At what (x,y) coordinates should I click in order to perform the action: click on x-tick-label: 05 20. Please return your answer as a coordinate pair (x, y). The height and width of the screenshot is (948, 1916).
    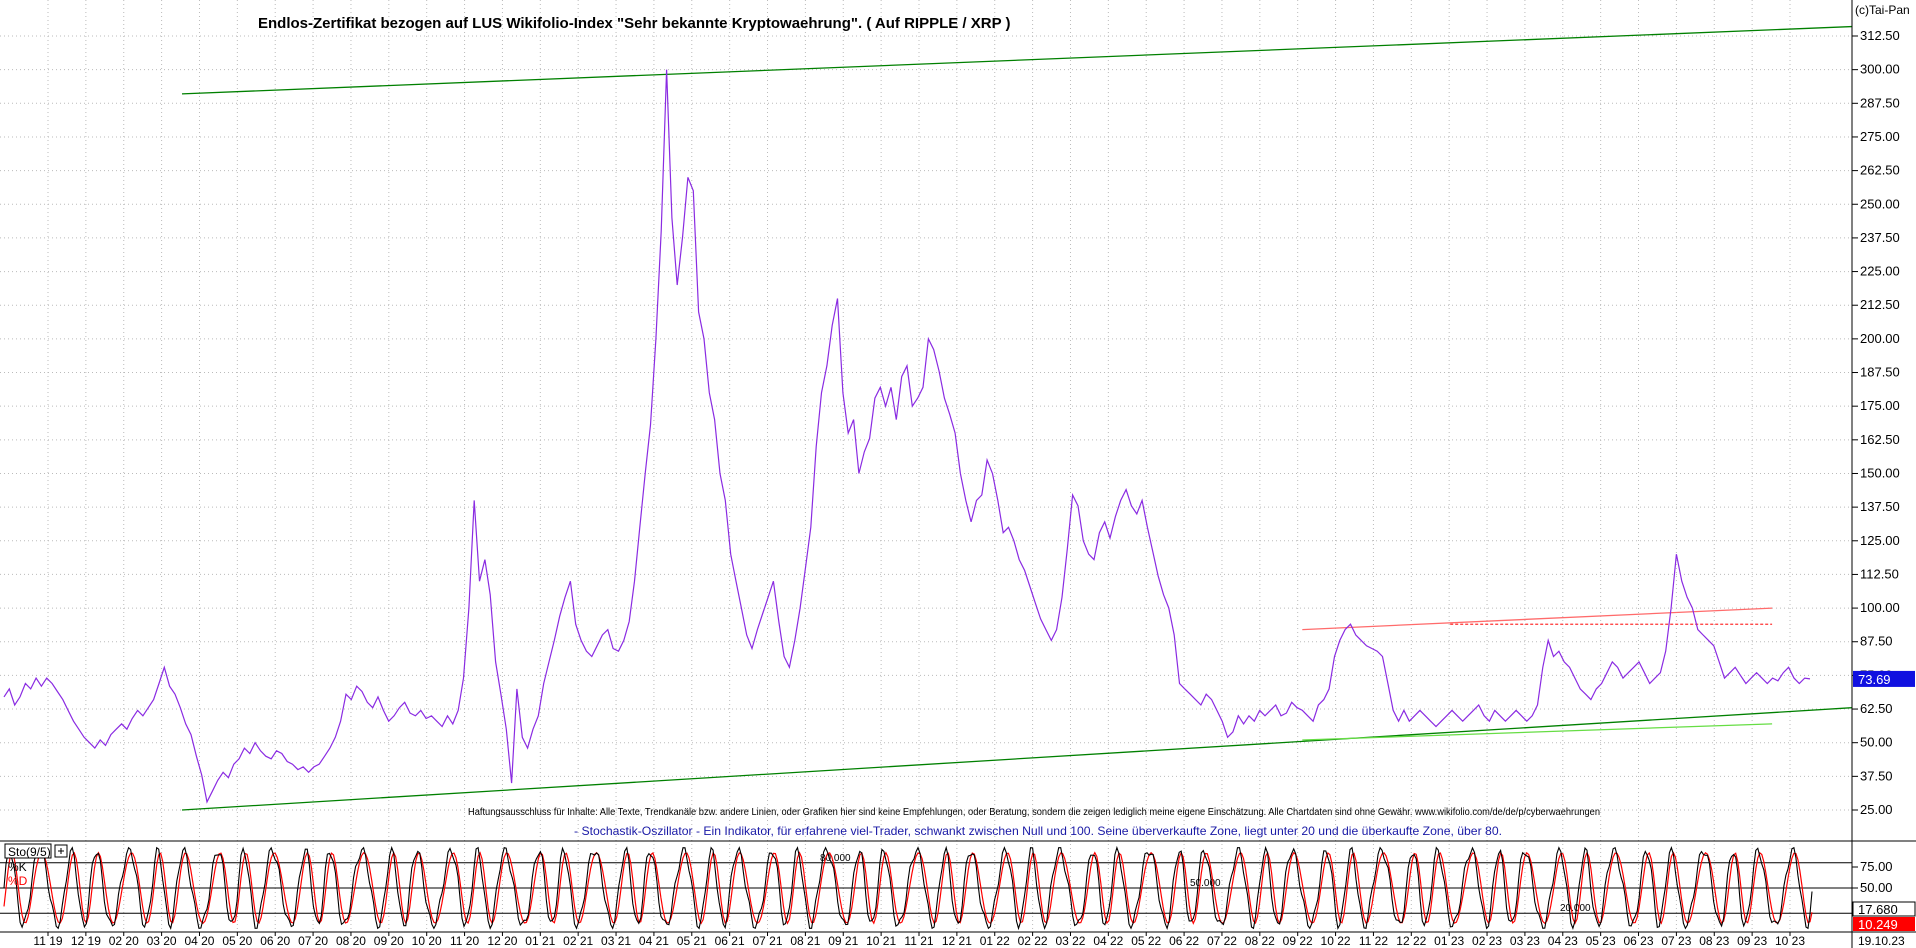
    Looking at the image, I should click on (237, 941).